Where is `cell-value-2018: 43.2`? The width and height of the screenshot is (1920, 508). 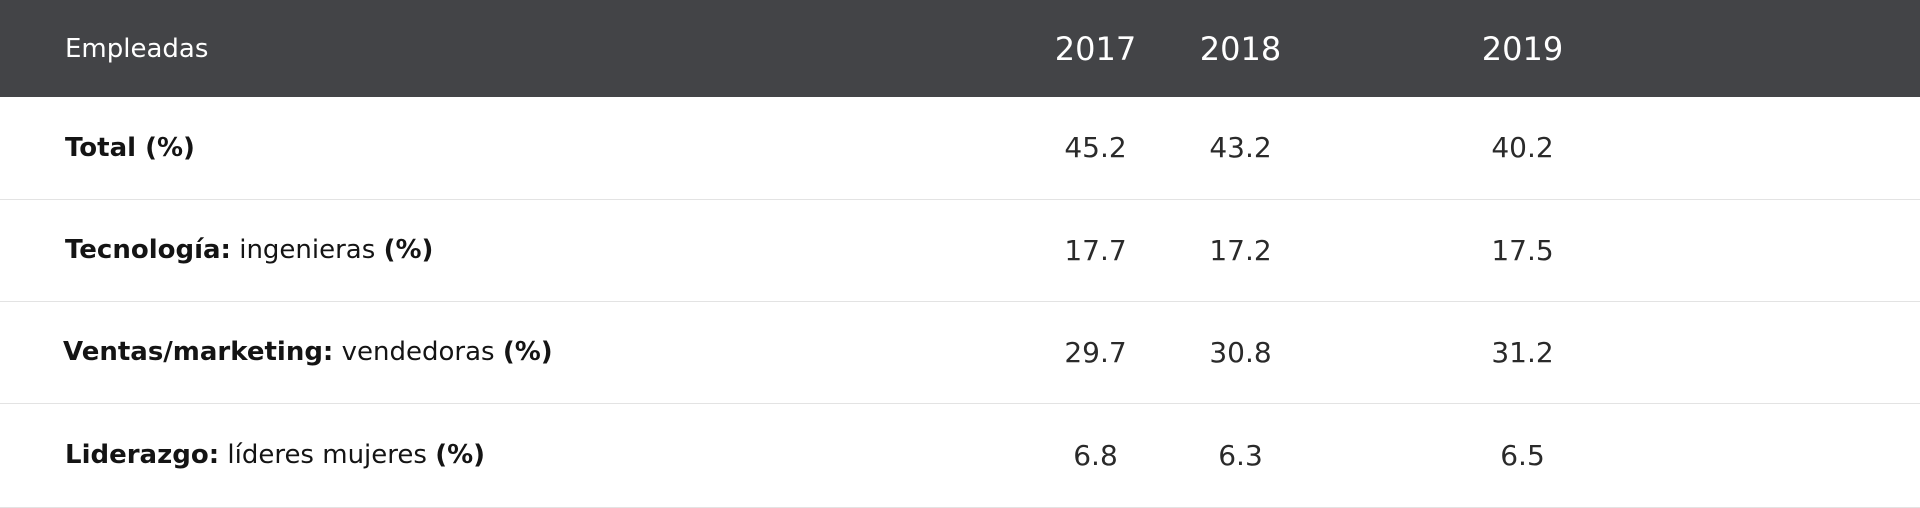 cell-value-2018: 43.2 is located at coordinates (1335, 148).